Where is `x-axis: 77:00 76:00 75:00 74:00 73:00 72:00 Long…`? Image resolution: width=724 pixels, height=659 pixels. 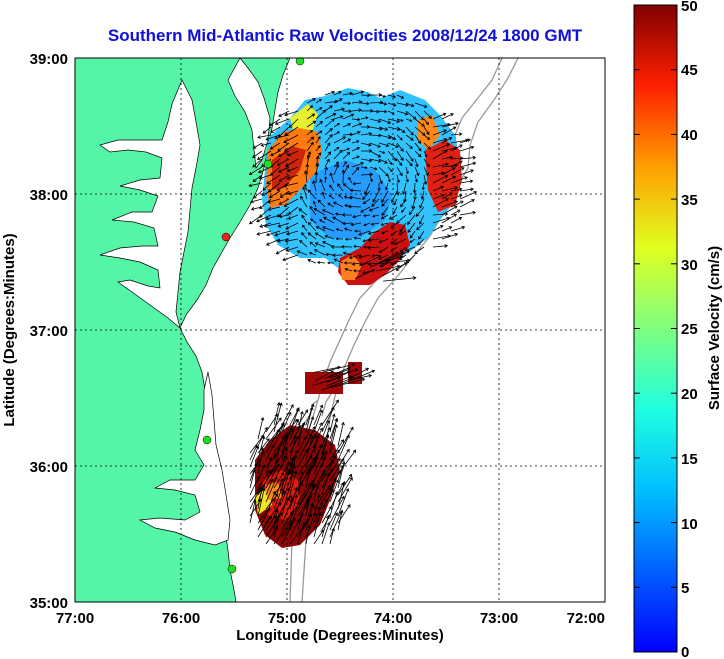
x-axis: 77:00 76:00 75:00 74:00 73:00 72:00 Long… is located at coordinates (330, 627).